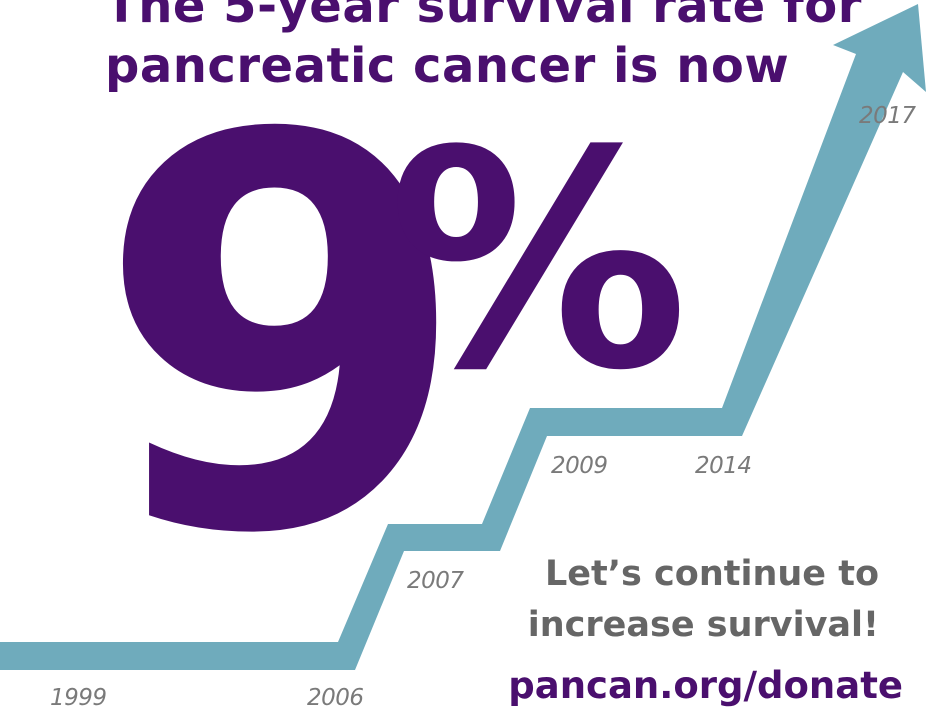 The width and height of the screenshot is (941, 713). Describe the element at coordinates (579, 466) in the screenshot. I see `year-label-2009: 2009` at that location.